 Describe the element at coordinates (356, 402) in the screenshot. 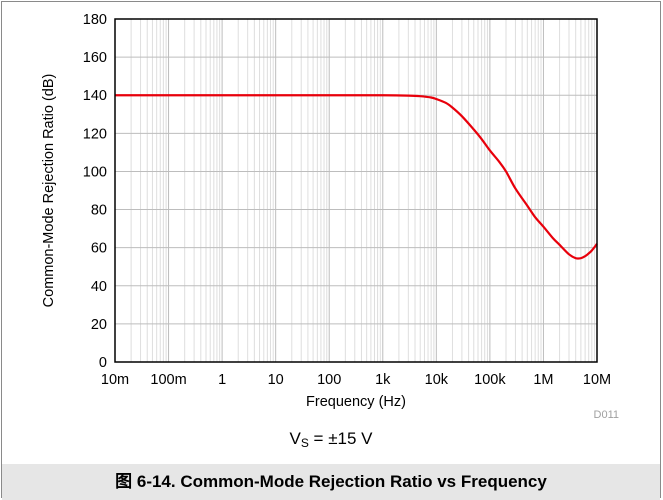

I see `x-axis-label: Frequency (Hz)` at that location.